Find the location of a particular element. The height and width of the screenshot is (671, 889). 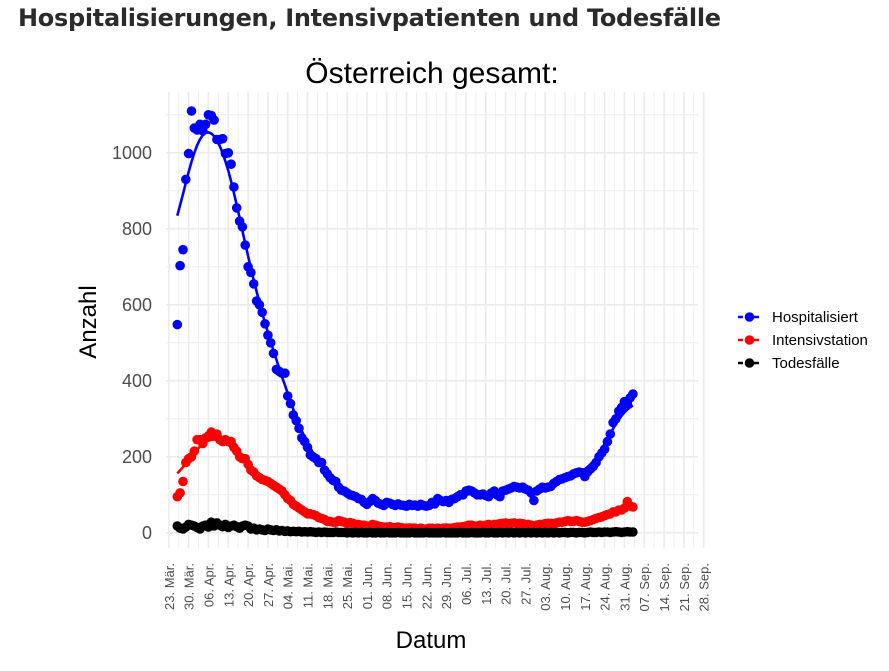

x-tick-label: 14. Sep. is located at coordinates (664, 587).